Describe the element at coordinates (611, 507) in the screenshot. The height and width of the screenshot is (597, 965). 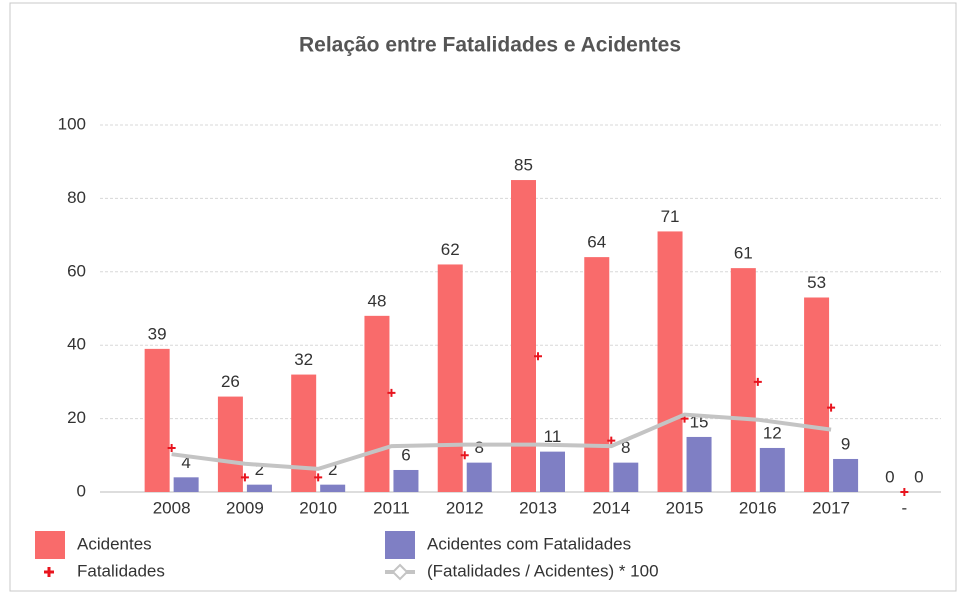
I see `x-tick-label: 2014` at that location.